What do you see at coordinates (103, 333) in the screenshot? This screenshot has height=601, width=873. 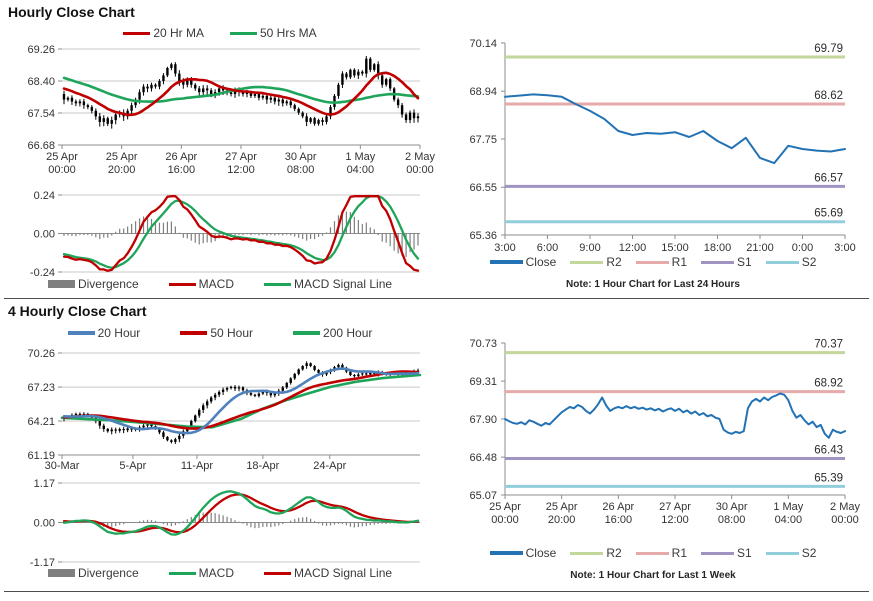 I see `legend-item-20hour: 20 Hour` at bounding box center [103, 333].